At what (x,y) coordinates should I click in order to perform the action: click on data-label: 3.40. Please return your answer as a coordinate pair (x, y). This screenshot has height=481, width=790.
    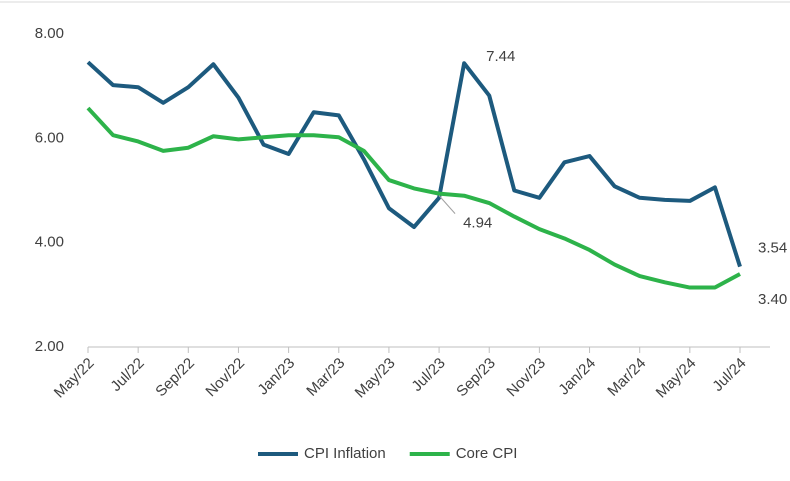
    Looking at the image, I should click on (772, 299).